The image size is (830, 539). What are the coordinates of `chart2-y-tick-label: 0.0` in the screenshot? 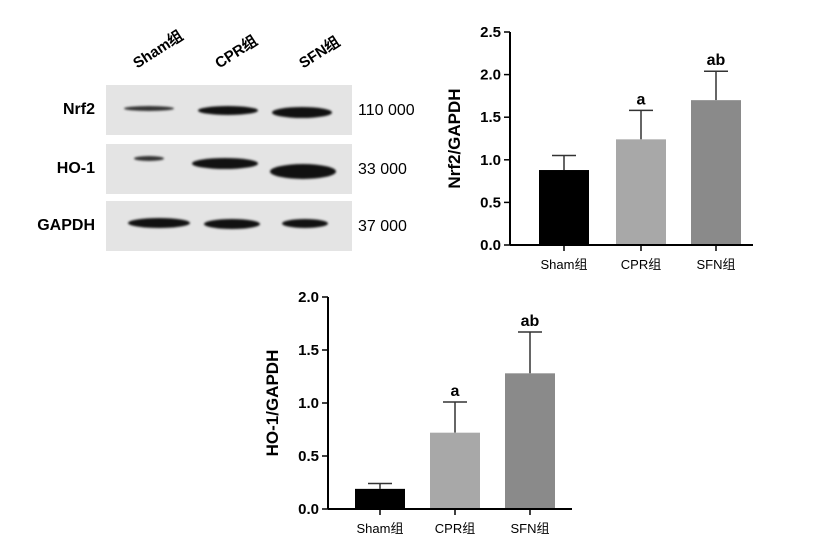 It's located at (308, 509).